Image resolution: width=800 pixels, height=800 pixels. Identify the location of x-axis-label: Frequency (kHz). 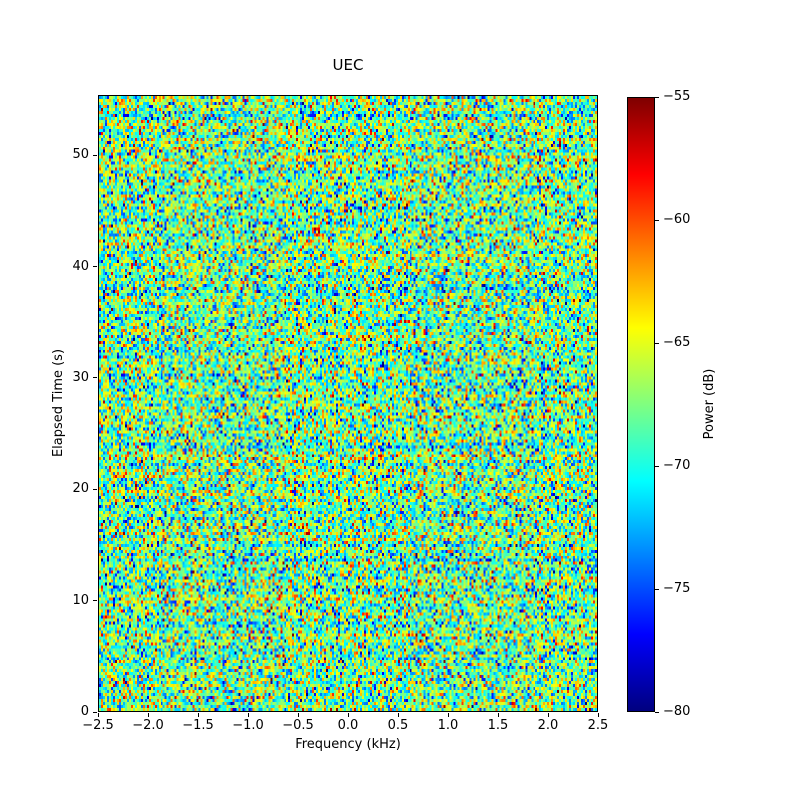
(348, 744).